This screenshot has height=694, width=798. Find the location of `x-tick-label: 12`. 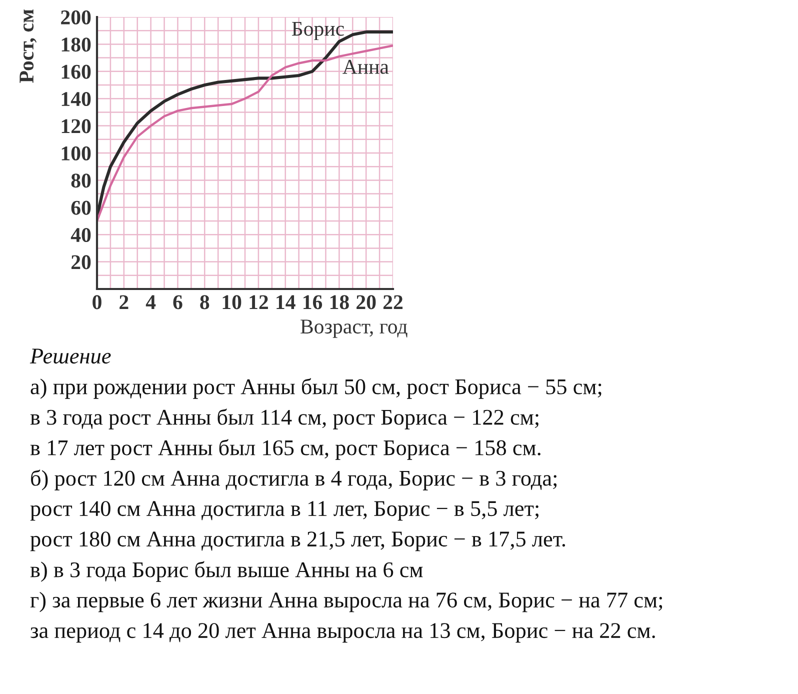

x-tick-label: 12 is located at coordinates (259, 302).